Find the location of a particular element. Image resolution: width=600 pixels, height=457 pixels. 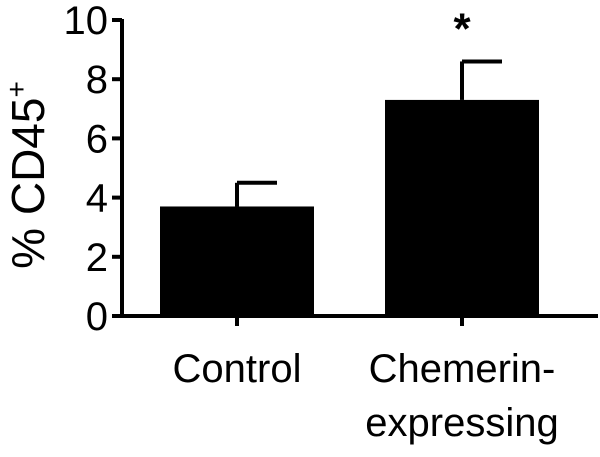

x-category-label: expressing is located at coordinates (461, 423).